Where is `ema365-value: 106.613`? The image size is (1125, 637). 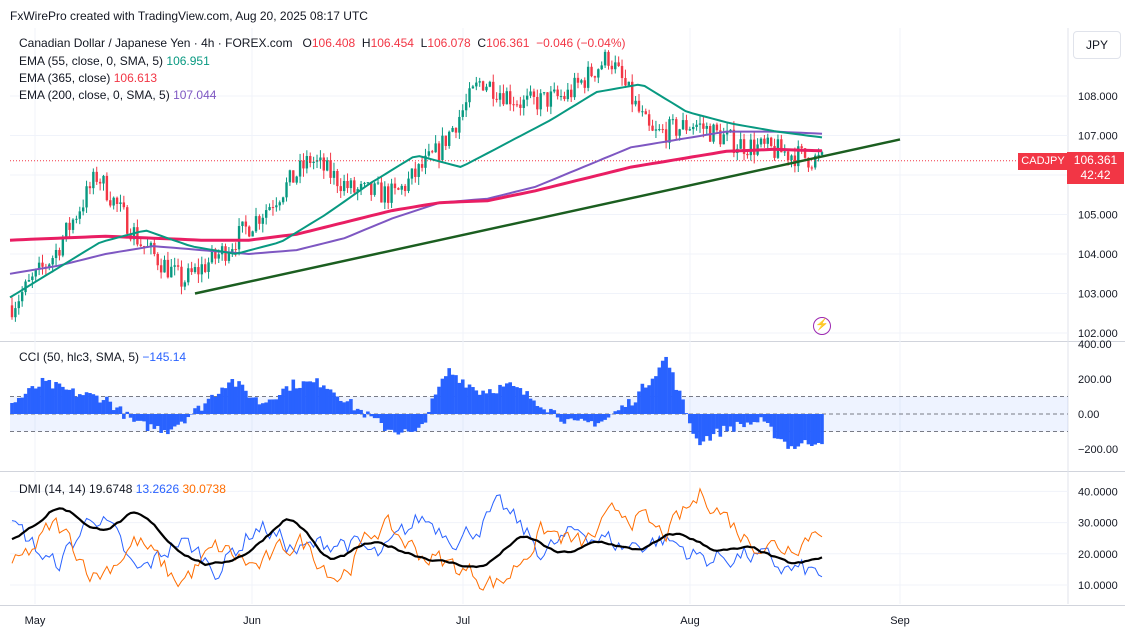
ema365-value: 106.613 is located at coordinates (135, 78).